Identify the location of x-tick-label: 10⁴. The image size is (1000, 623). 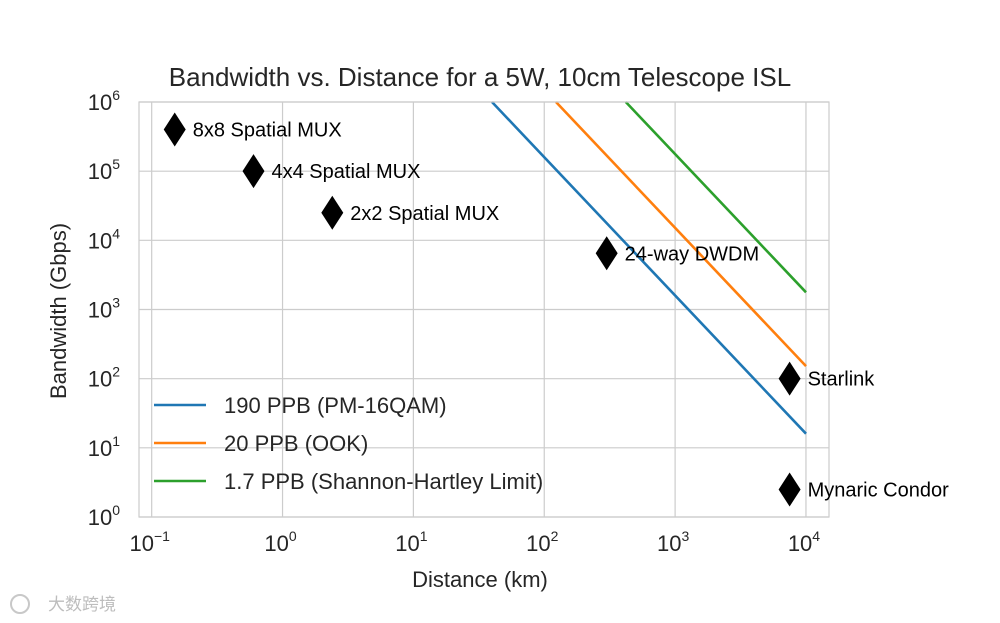
(804, 542).